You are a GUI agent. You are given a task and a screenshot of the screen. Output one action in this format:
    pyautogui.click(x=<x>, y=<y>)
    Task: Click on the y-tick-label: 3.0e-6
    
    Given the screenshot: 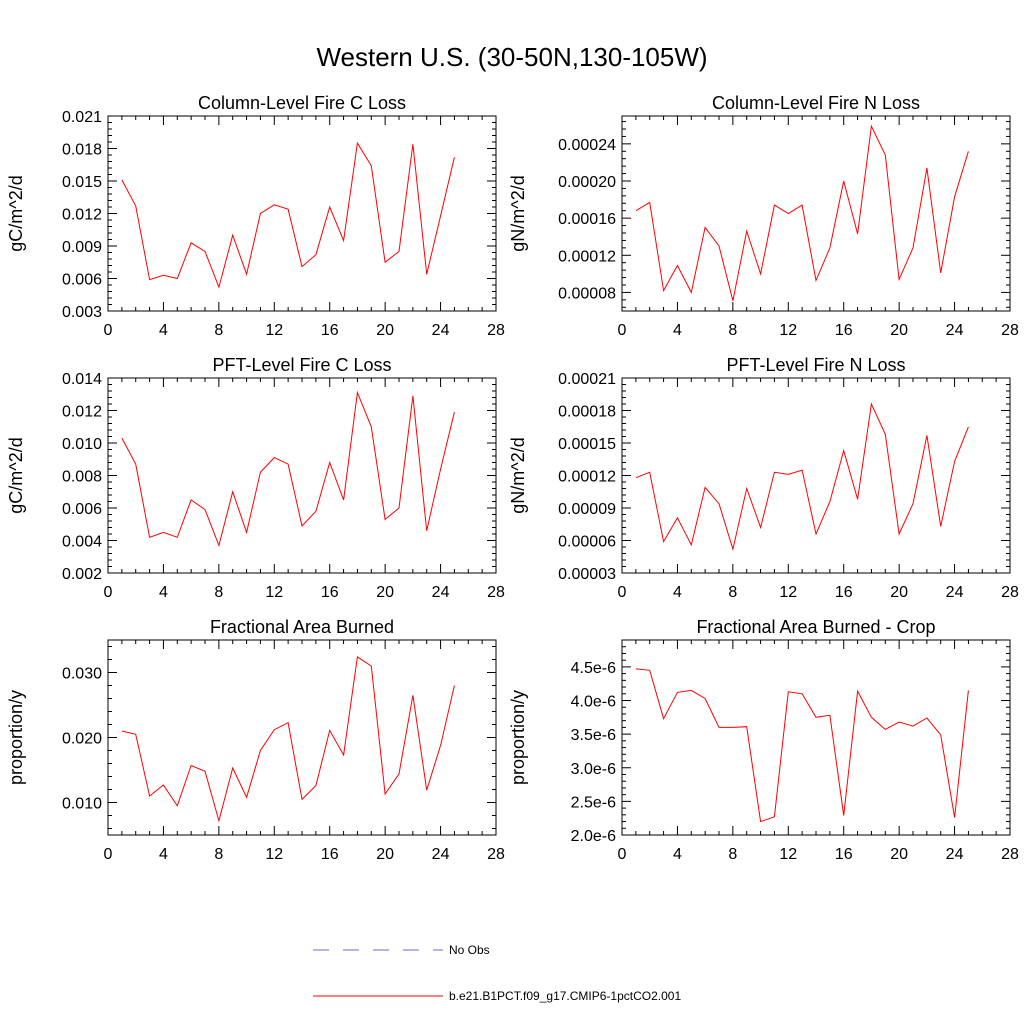 What is the action you would take?
    pyautogui.click(x=593, y=769)
    